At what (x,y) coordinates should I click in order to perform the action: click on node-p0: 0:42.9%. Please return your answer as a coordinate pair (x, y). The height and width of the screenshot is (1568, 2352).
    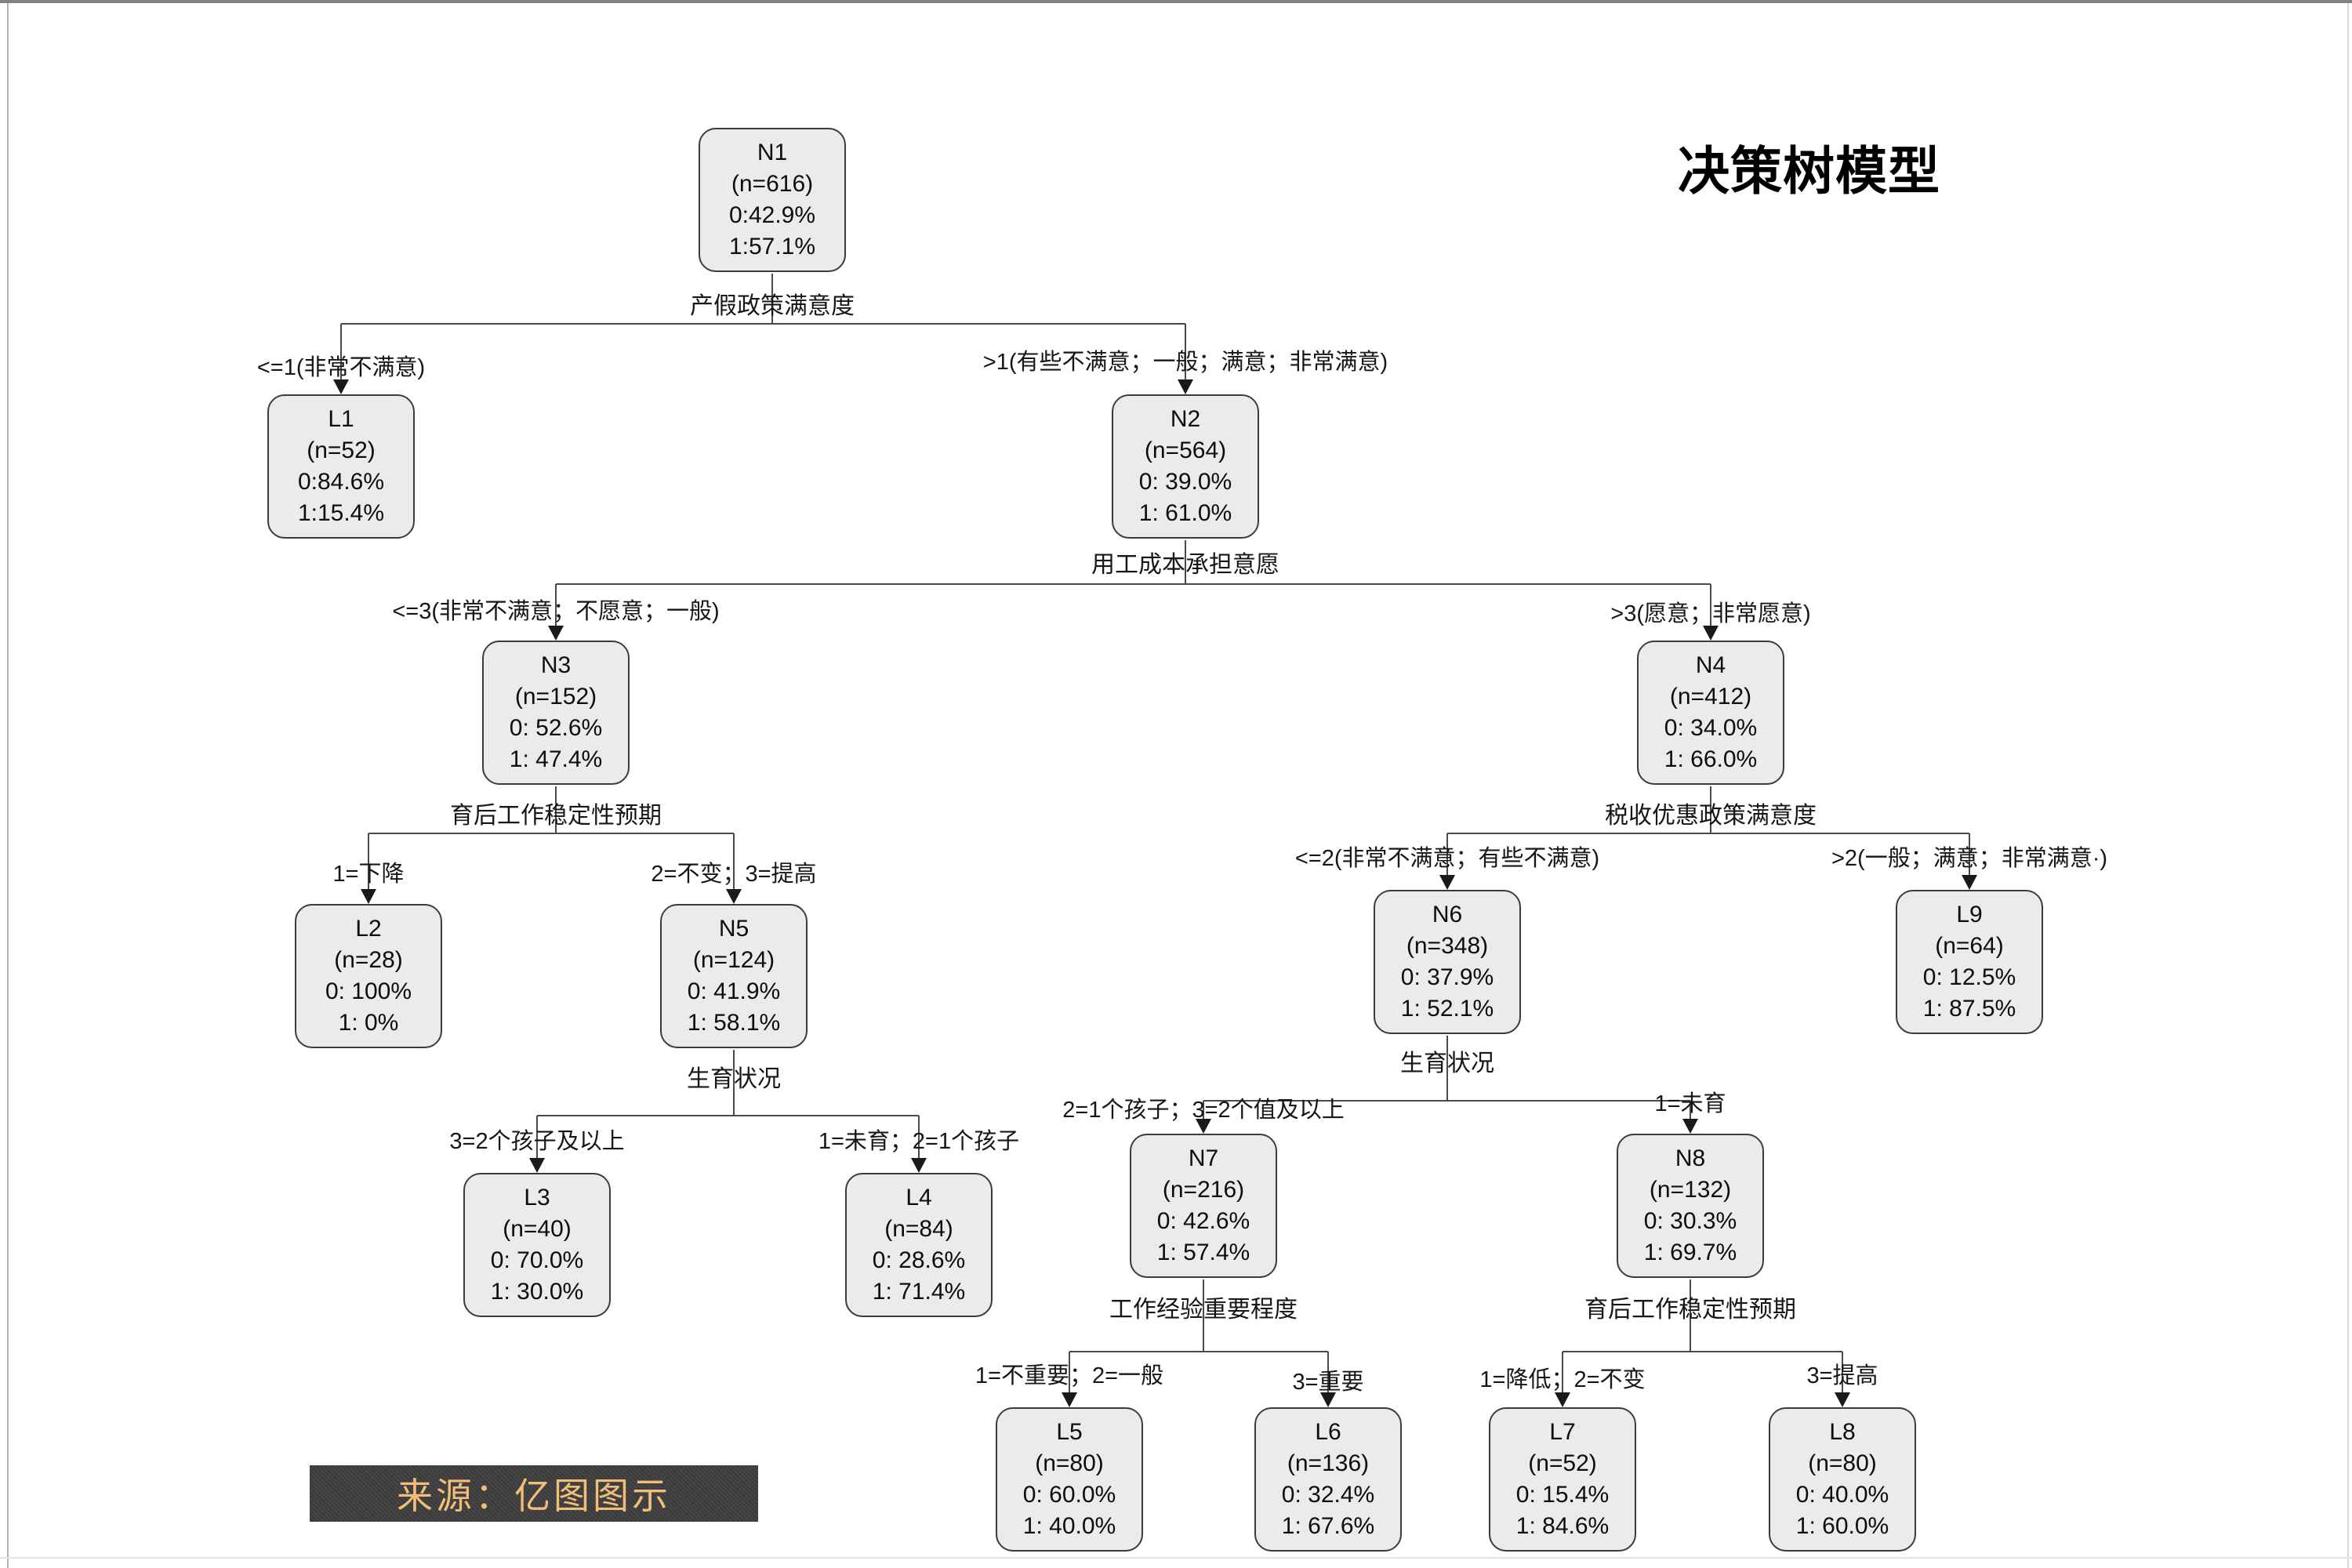
    Looking at the image, I should click on (772, 215).